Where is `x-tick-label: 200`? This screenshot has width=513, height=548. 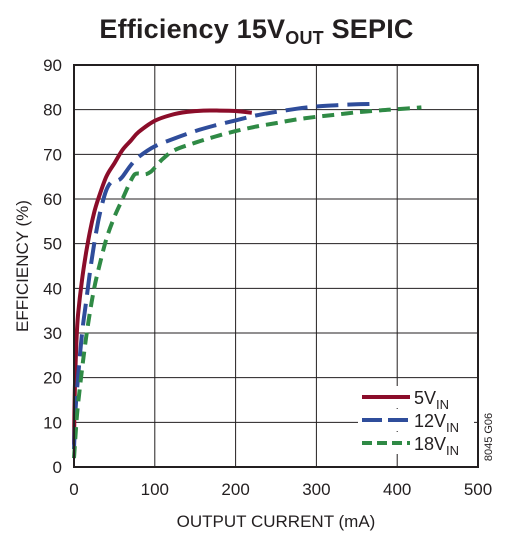
x-tick-label: 200 is located at coordinates (235, 489).